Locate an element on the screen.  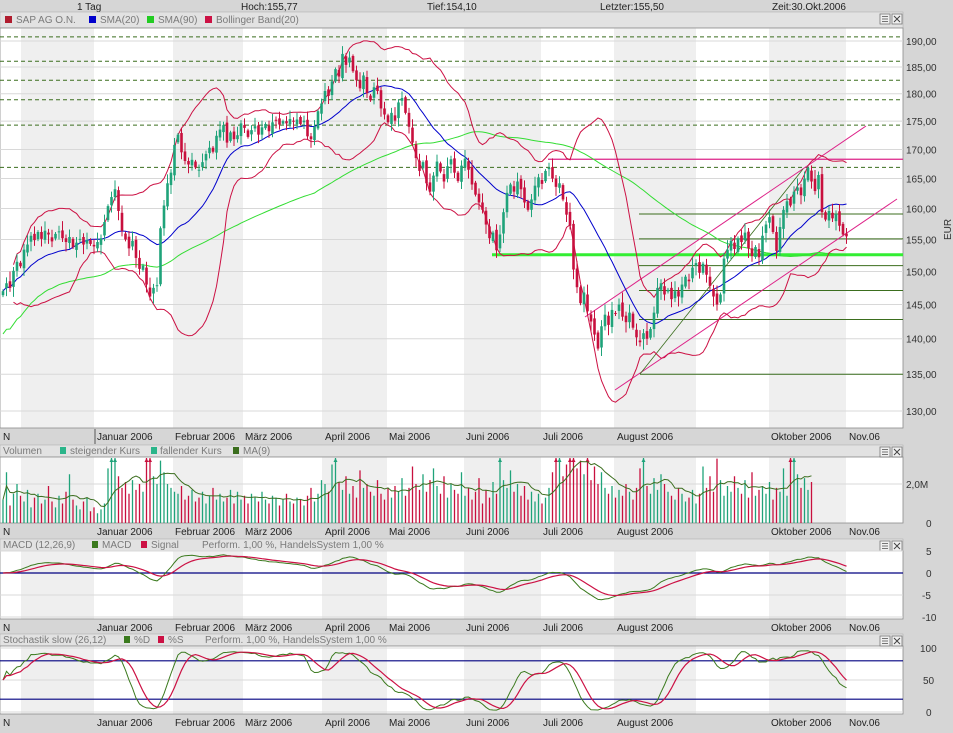
stoch-title: Stochastik slow (26,12) is located at coordinates (54, 640).